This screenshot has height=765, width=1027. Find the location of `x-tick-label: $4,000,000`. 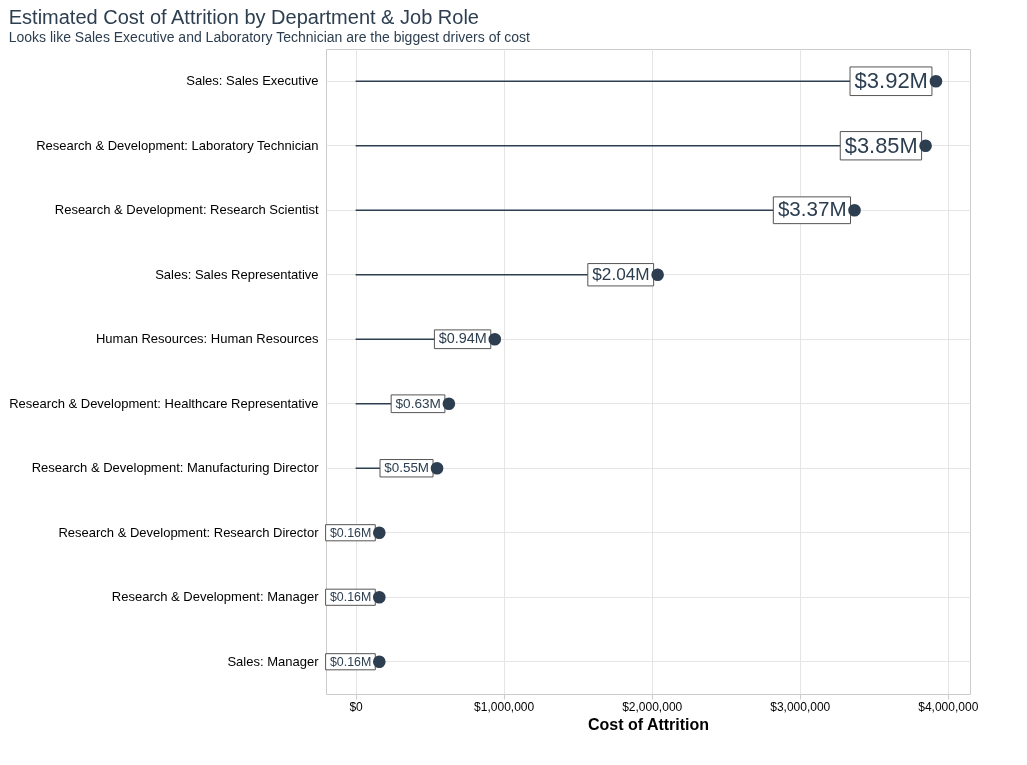

x-tick-label: $4,000,000 is located at coordinates (948, 706).